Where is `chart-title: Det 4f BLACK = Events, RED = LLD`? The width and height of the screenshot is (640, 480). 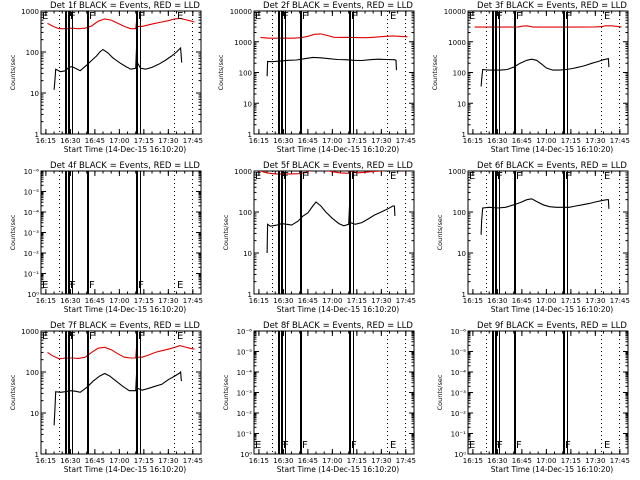
chart-title: Det 4f BLACK = Events, RED = LLD is located at coordinates (125, 166).